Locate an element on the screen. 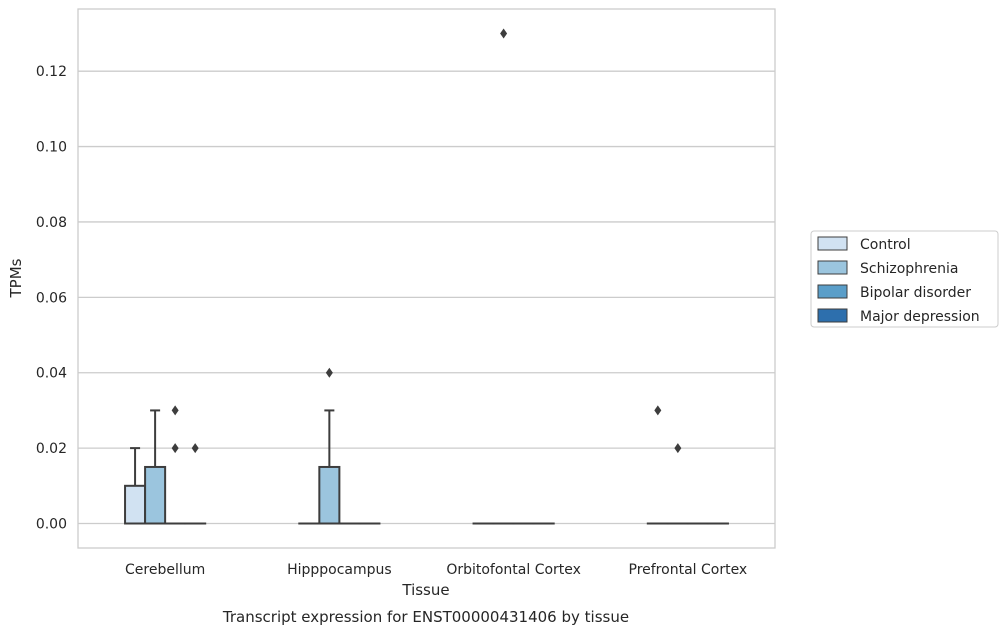 The image size is (1007, 638). y-tick-label: 0.00 is located at coordinates (51, 525).